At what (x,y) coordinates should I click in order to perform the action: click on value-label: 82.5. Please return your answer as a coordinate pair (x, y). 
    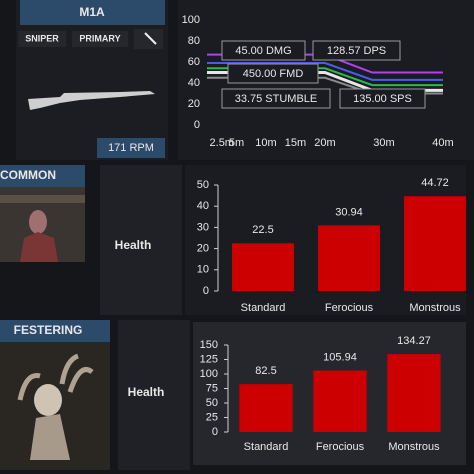
    Looking at the image, I should click on (265, 371).